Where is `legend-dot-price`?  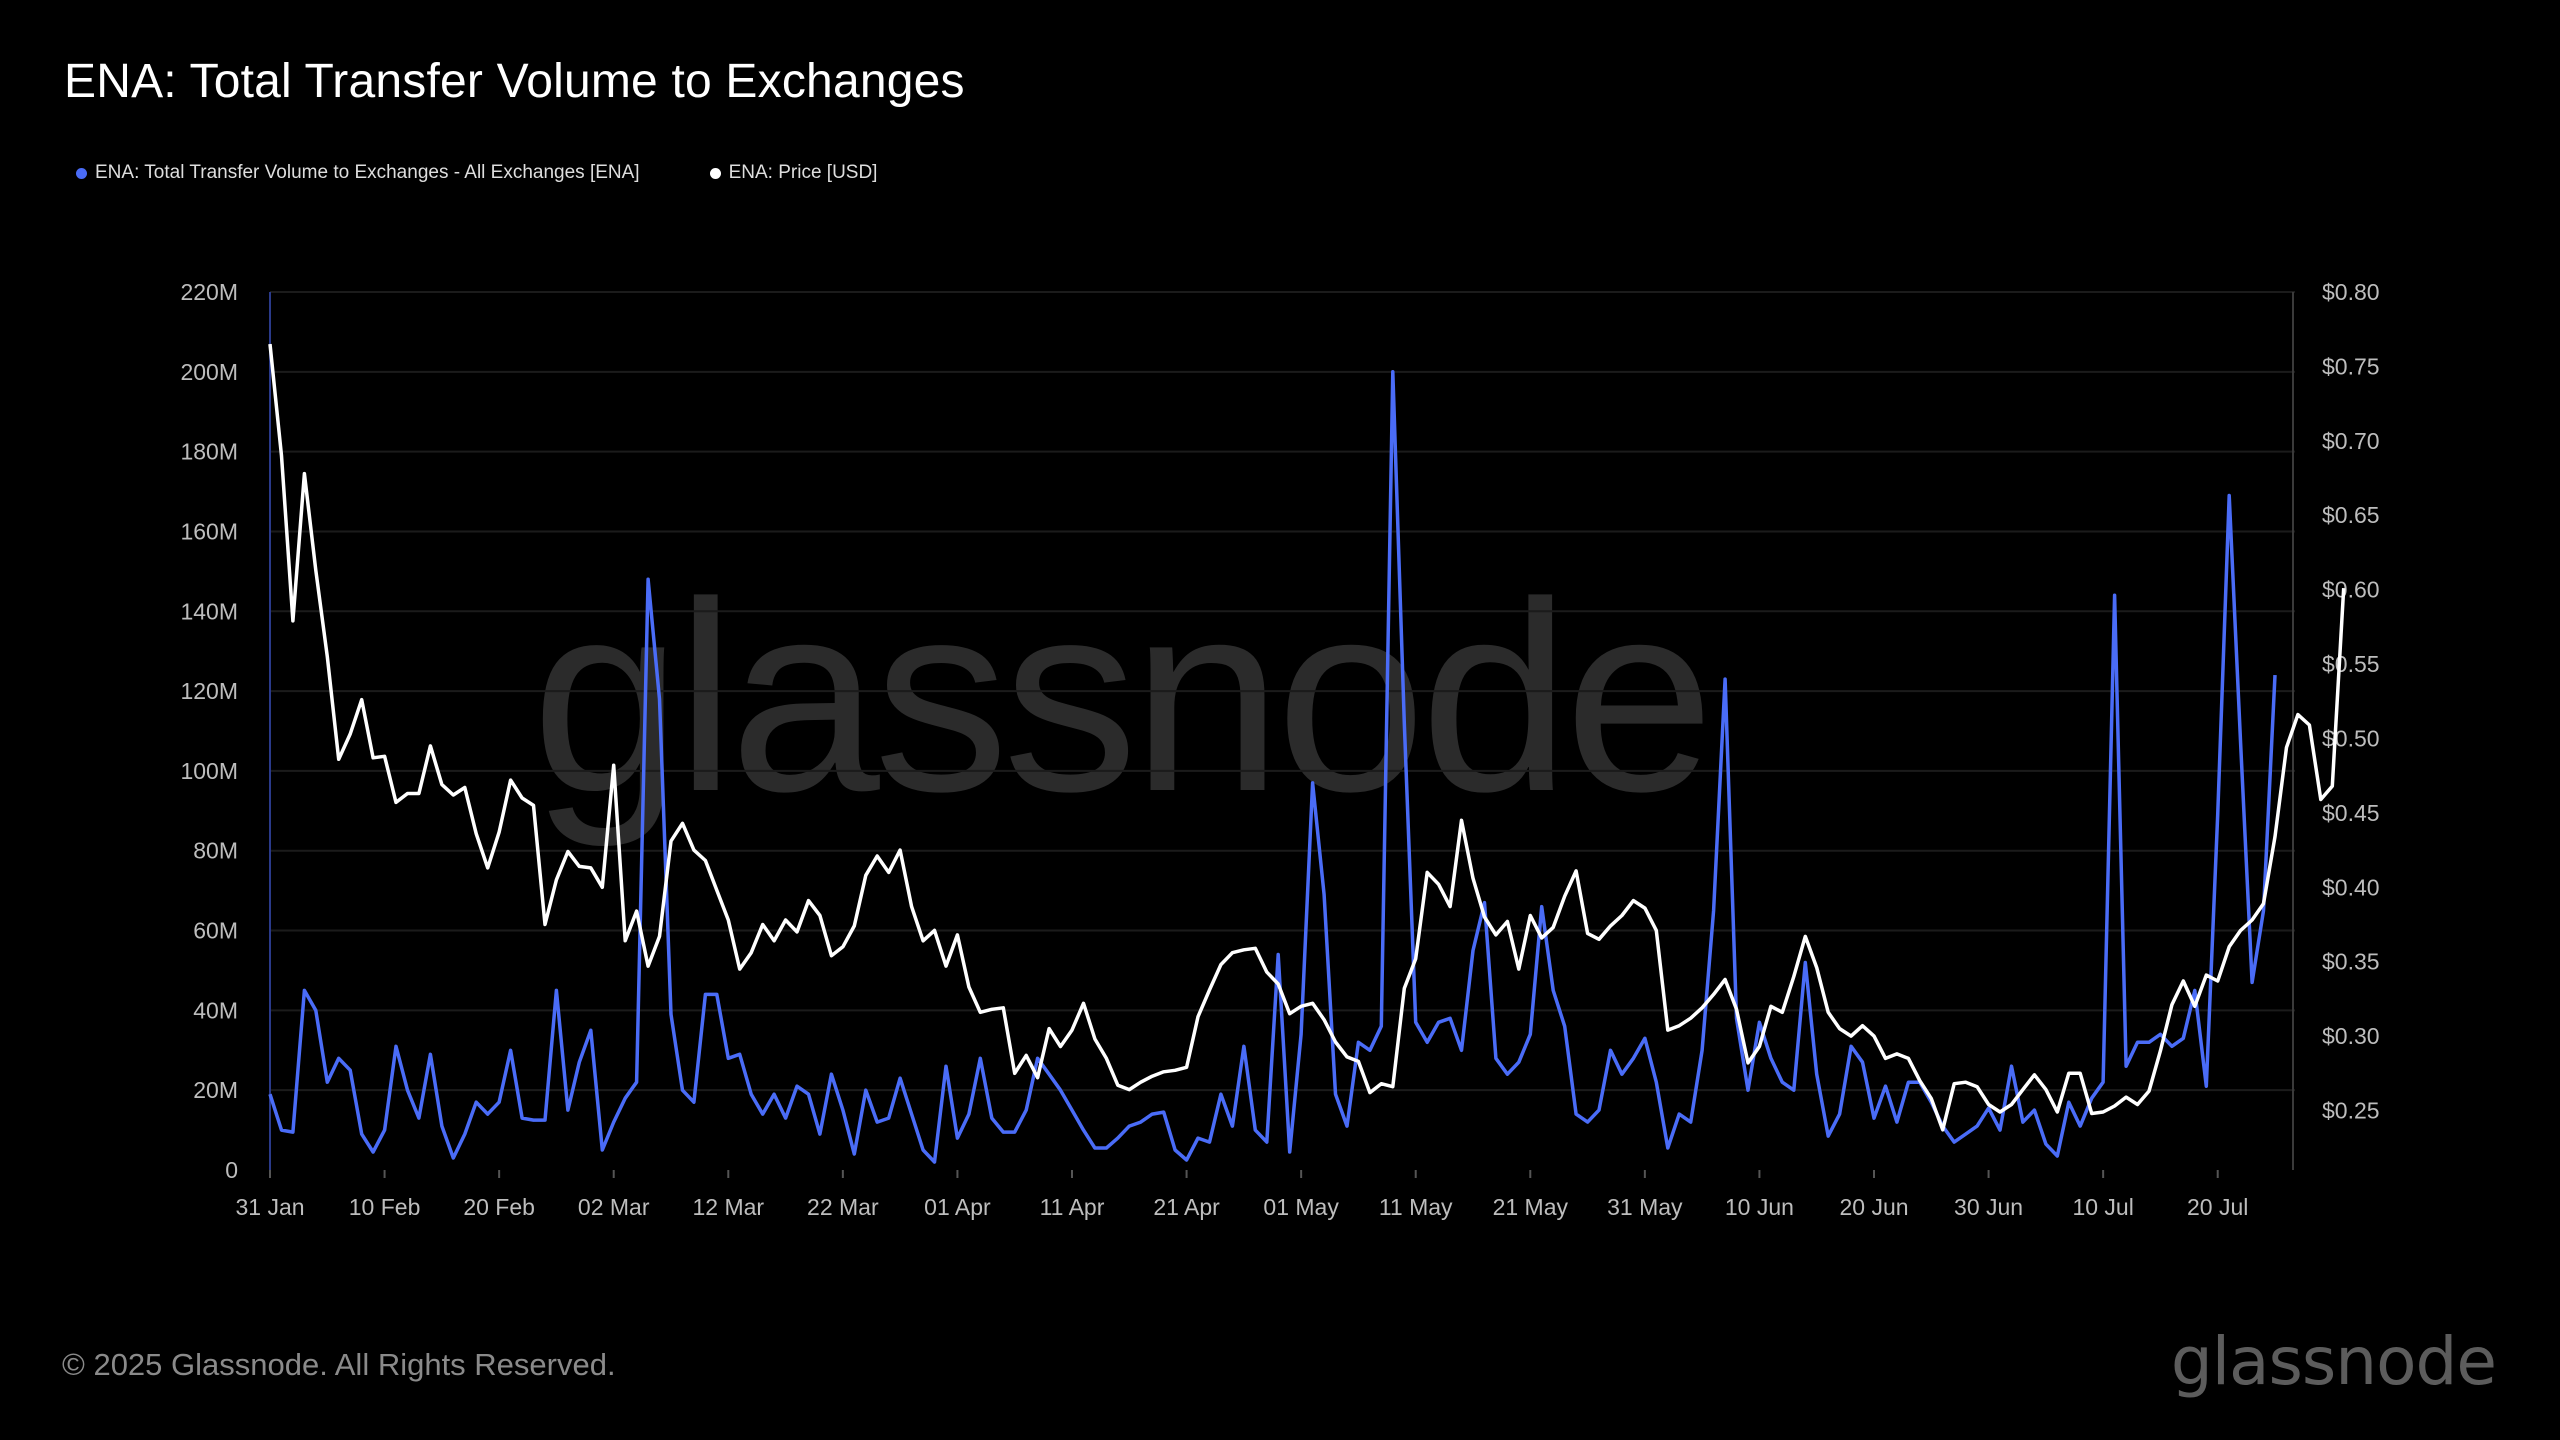
legend-dot-price is located at coordinates (715, 173).